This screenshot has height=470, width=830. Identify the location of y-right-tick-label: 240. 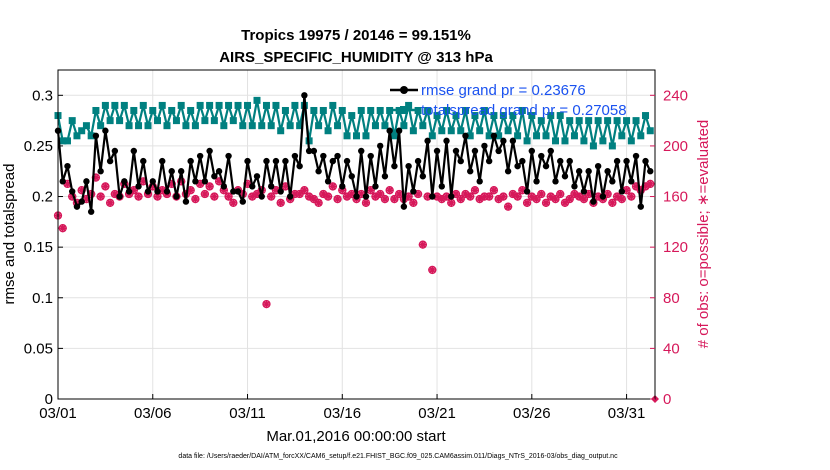
(675, 95).